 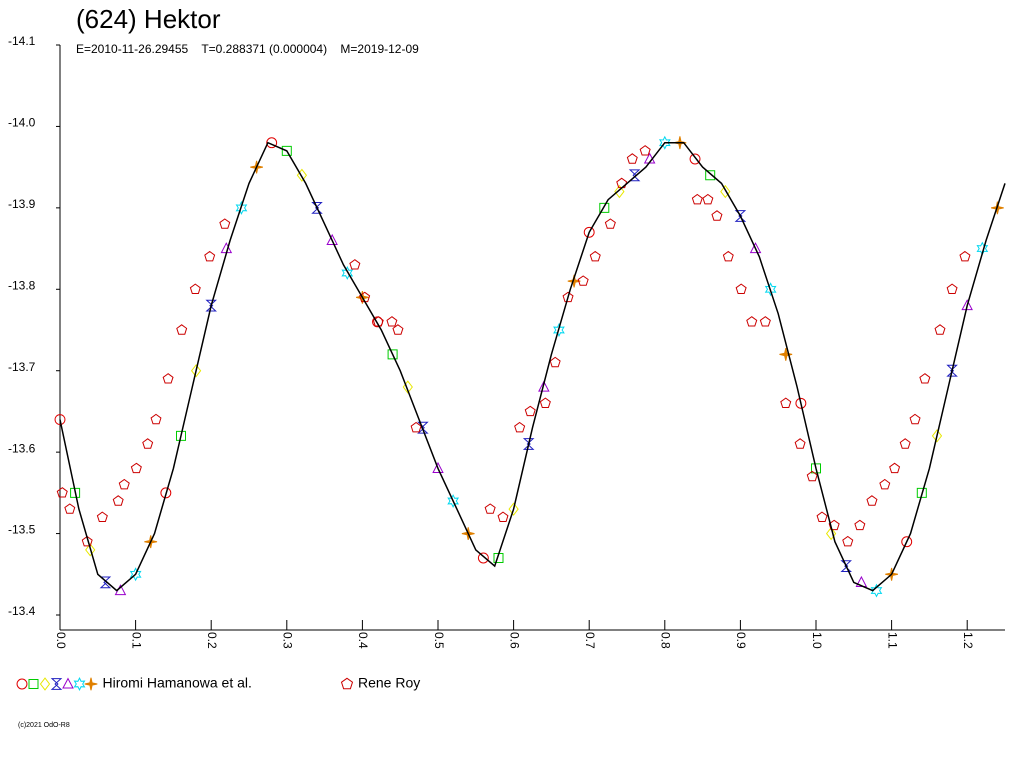 What do you see at coordinates (389, 683) in the screenshot?
I see `legend-label: Rene Roy` at bounding box center [389, 683].